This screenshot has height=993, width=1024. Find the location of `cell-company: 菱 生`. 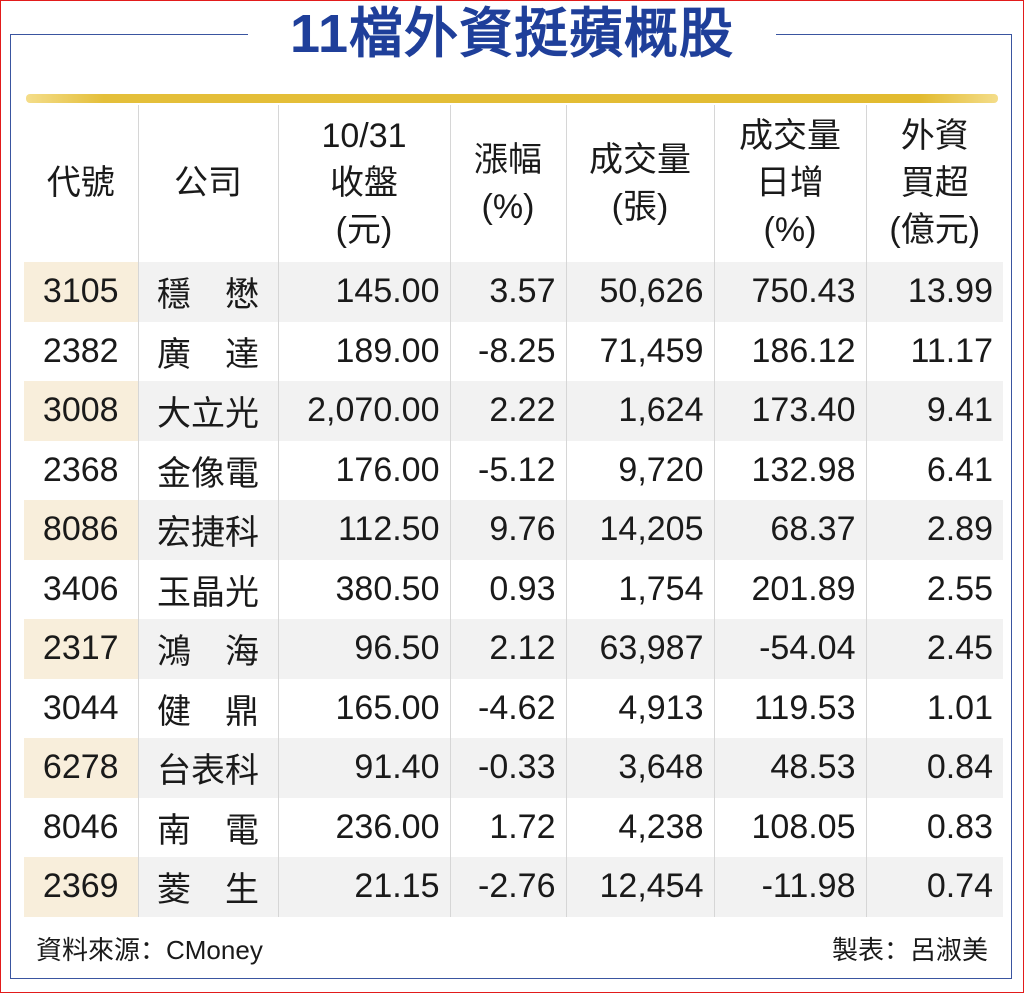

cell-company: 菱 生 is located at coordinates (207, 887).